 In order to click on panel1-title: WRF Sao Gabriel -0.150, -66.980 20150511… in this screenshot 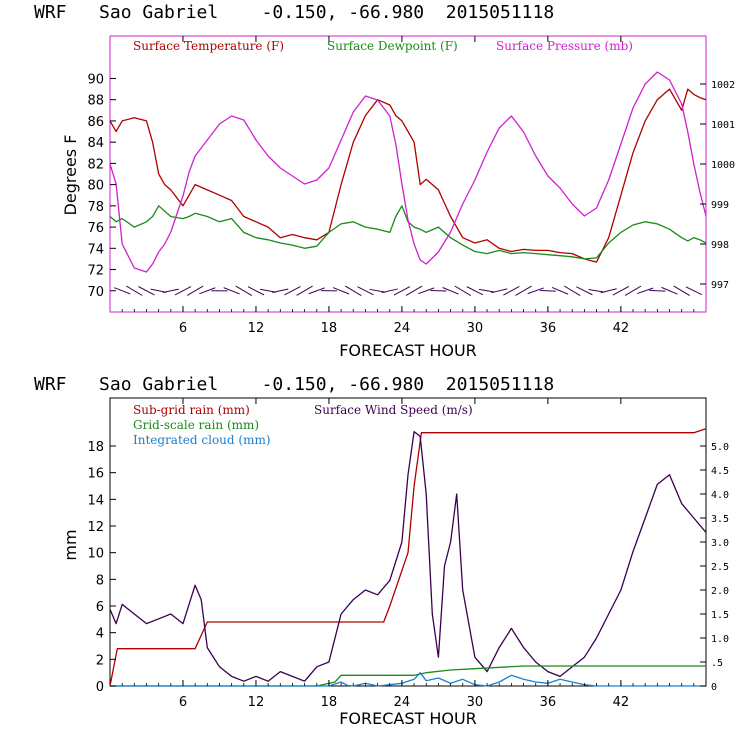, I will do `click(294, 12)`.